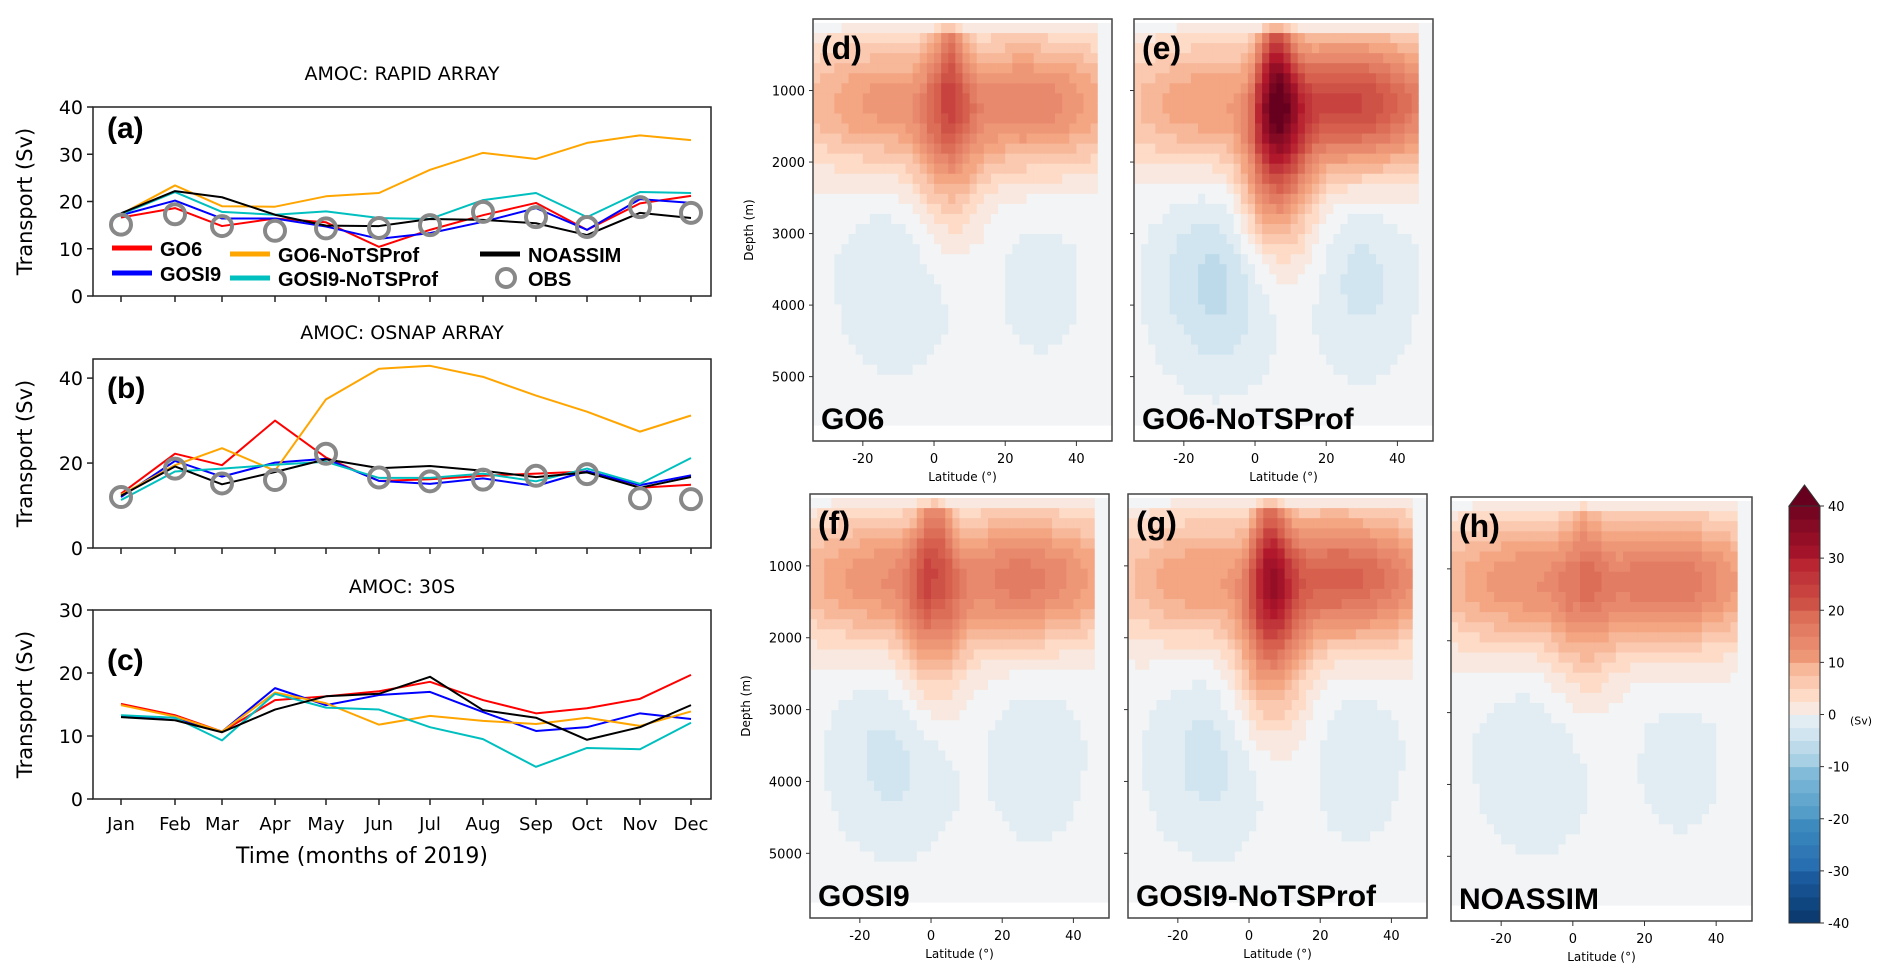 This screenshot has width=1892, height=972. I want to click on series-line-gosi9, so click(406, 710).